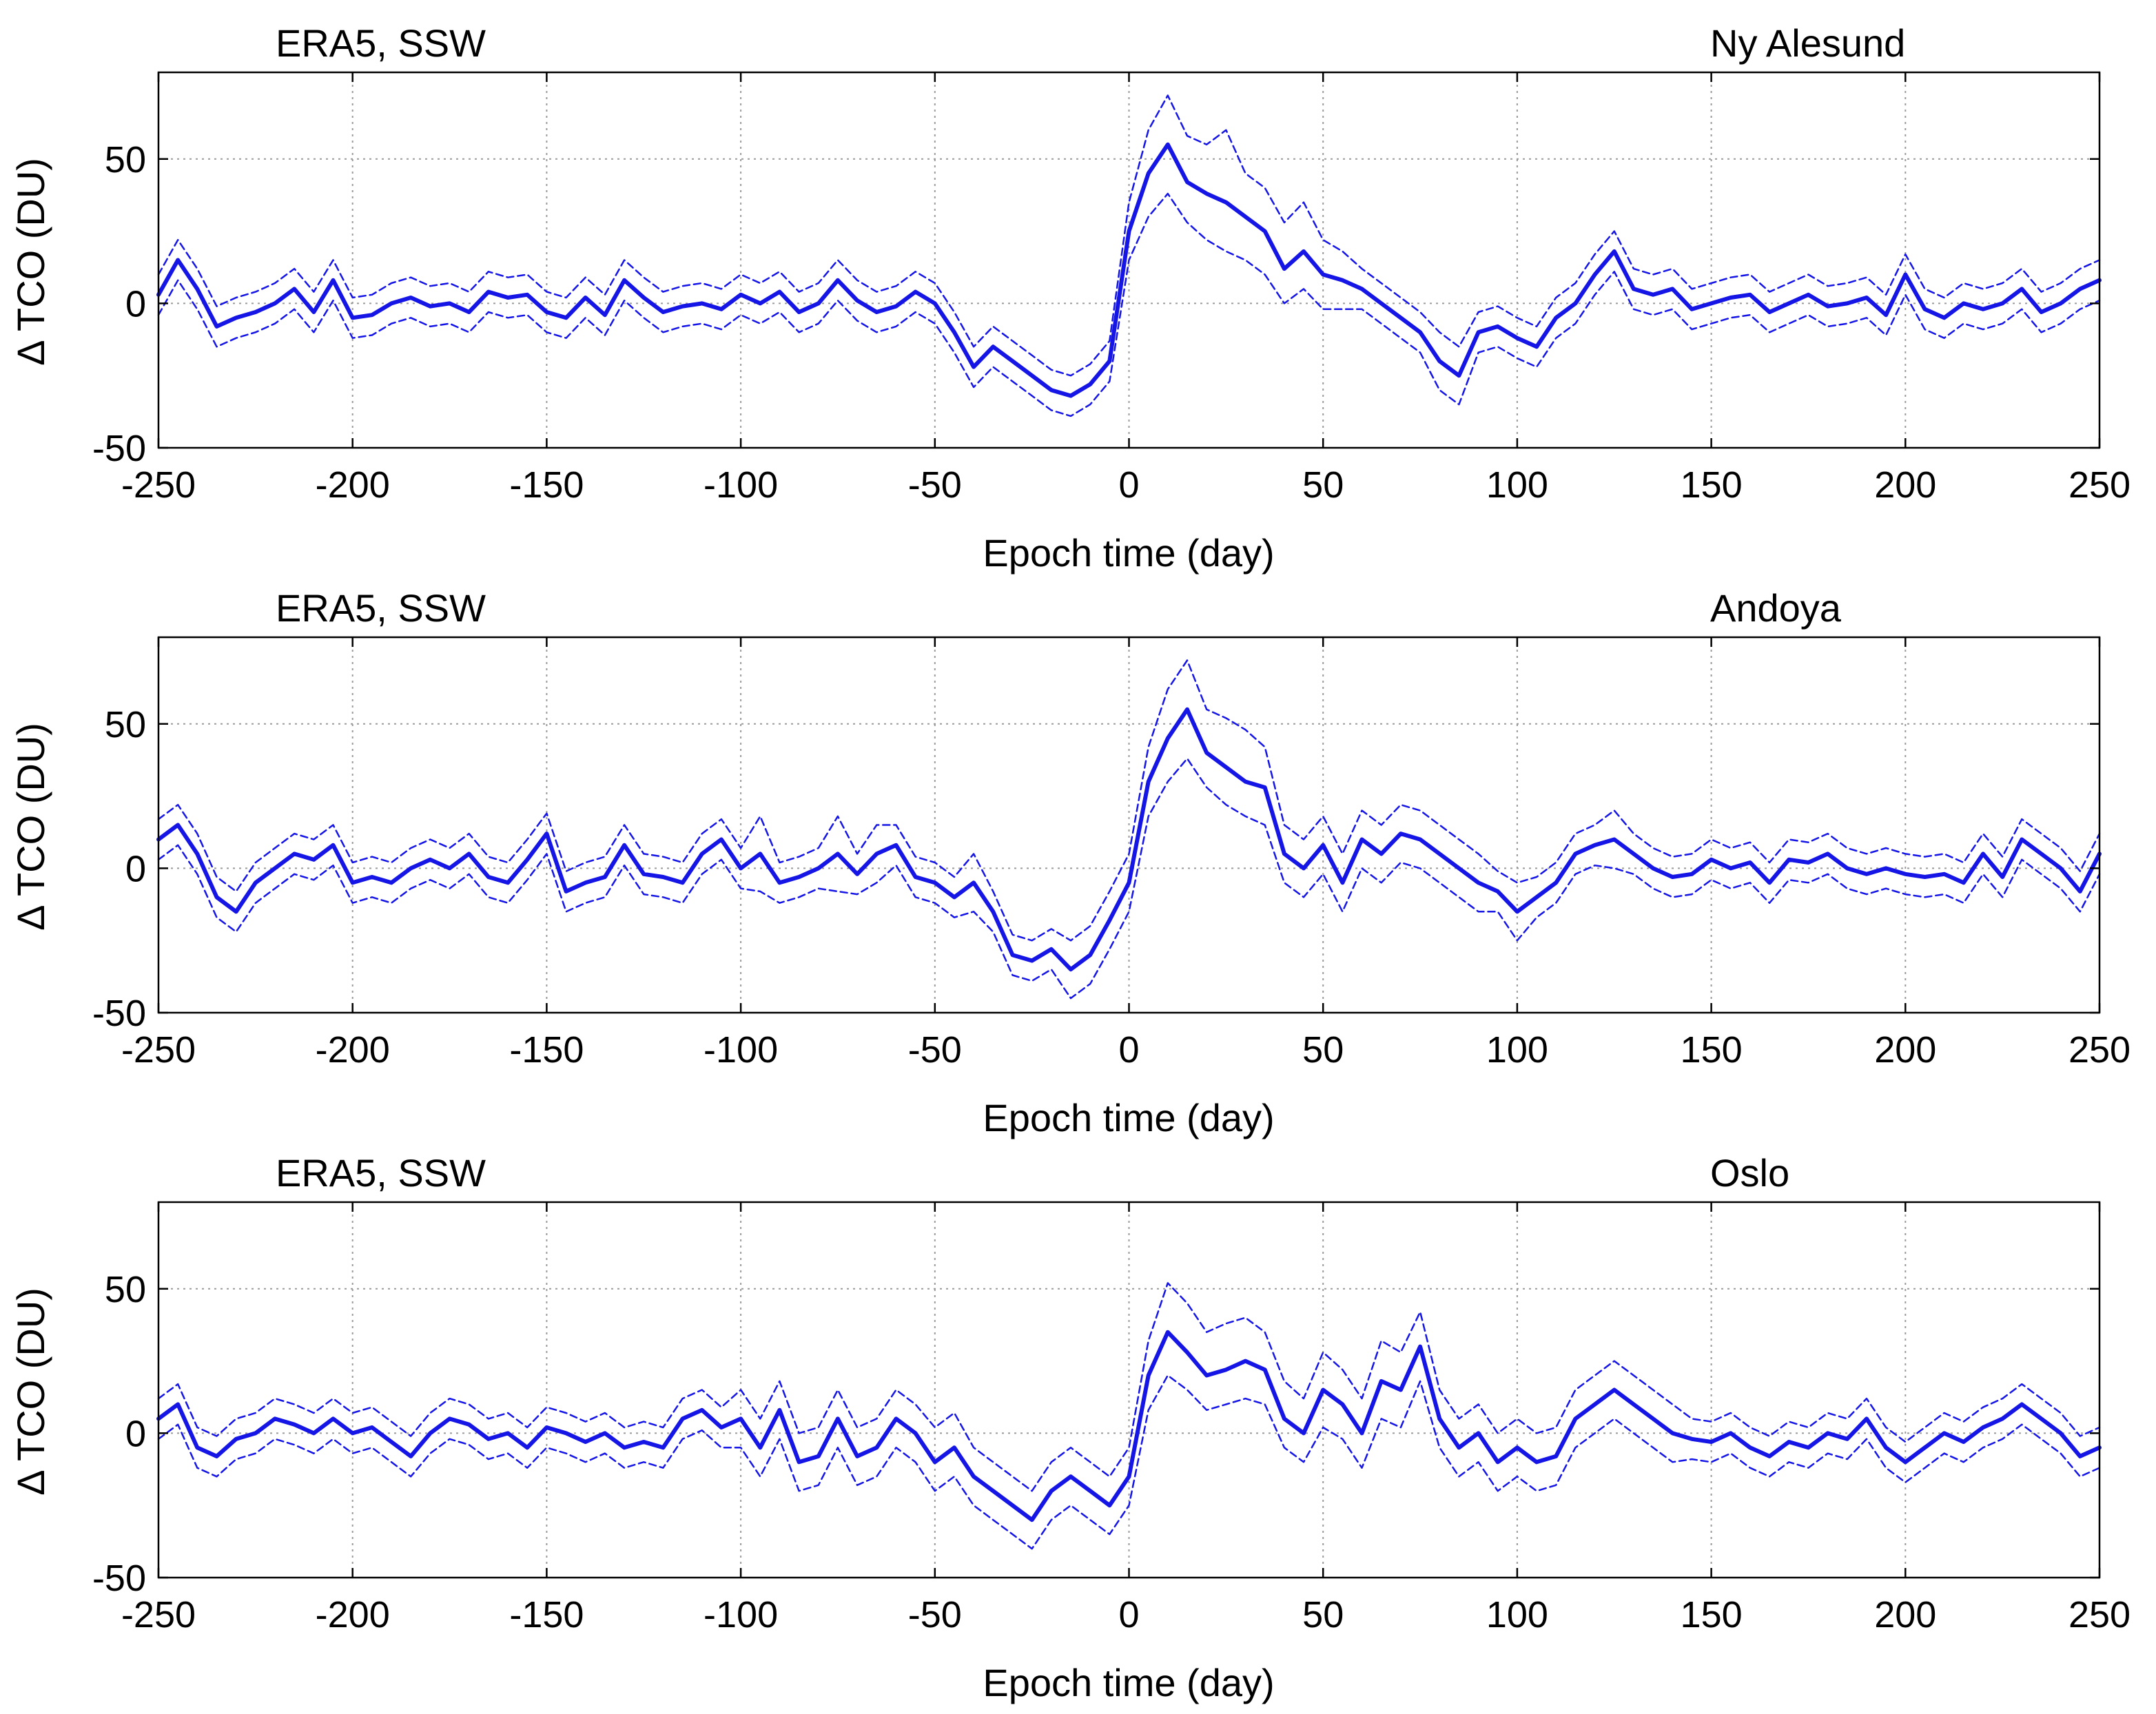 The width and height of the screenshot is (2156, 1714). What do you see at coordinates (1749, 1173) in the screenshot?
I see `panel-title-right: Oslo` at bounding box center [1749, 1173].